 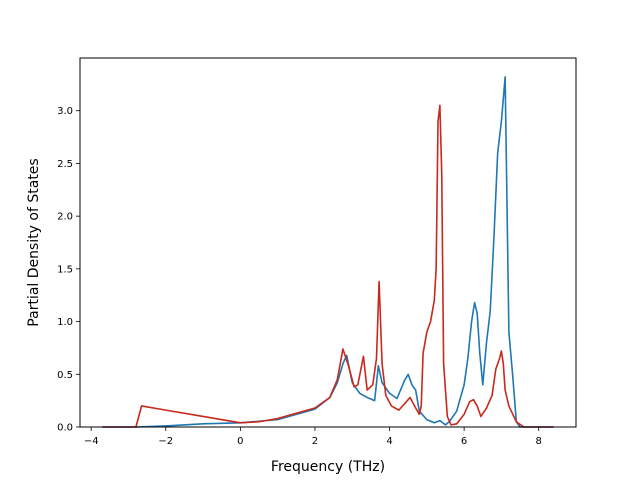 I want to click on x-tick-label: −4, so click(x=91, y=441).